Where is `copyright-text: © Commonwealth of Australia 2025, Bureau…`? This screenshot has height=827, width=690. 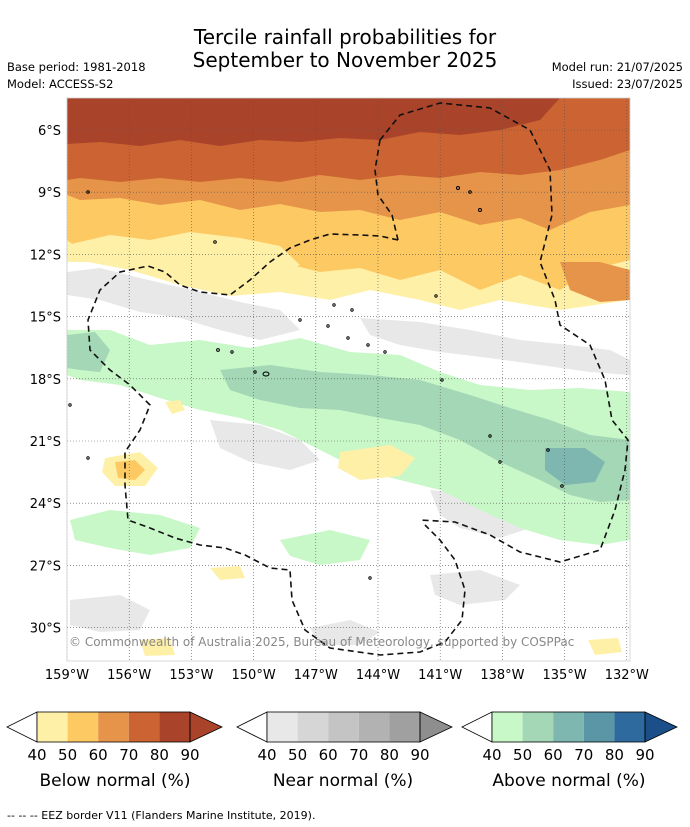
copyright-text: © Commonwealth of Australia 2025, Bureau… is located at coordinates (321, 642).